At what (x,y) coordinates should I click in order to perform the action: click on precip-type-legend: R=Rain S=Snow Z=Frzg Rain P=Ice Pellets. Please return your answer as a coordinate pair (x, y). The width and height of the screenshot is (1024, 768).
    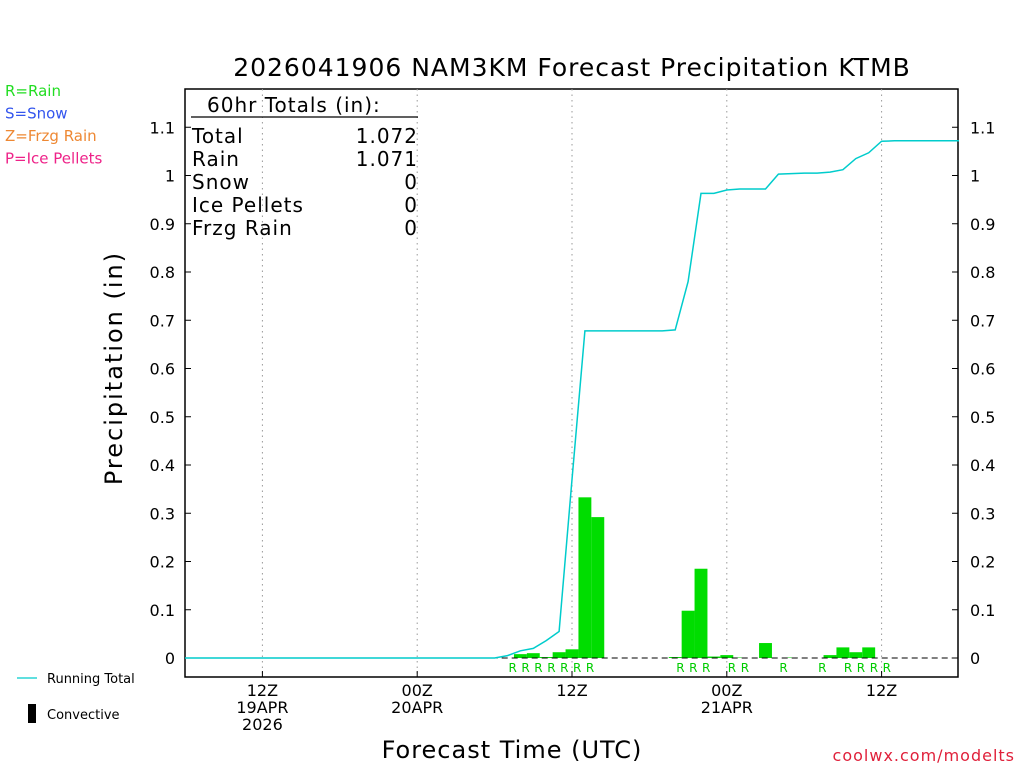
    Looking at the image, I should click on (53, 125).